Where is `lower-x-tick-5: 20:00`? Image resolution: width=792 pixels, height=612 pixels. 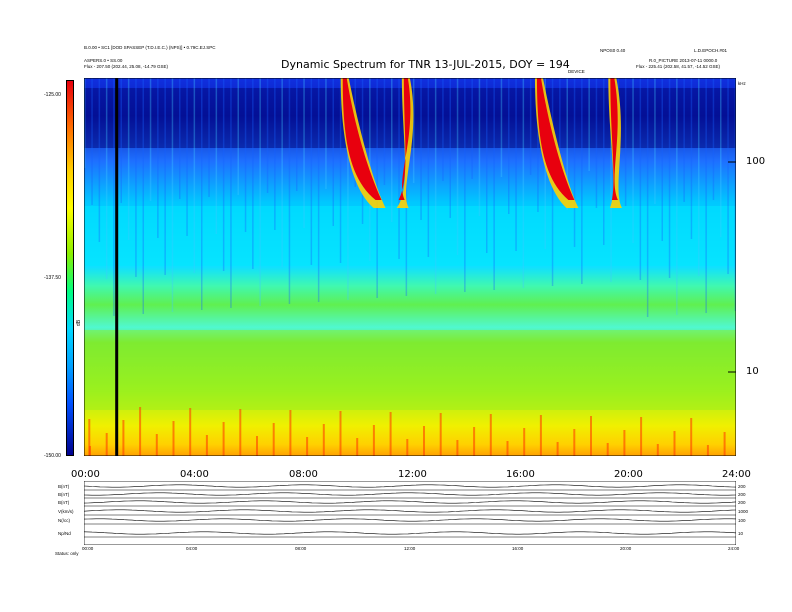 lower-x-tick-5: 20:00 is located at coordinates (626, 548).